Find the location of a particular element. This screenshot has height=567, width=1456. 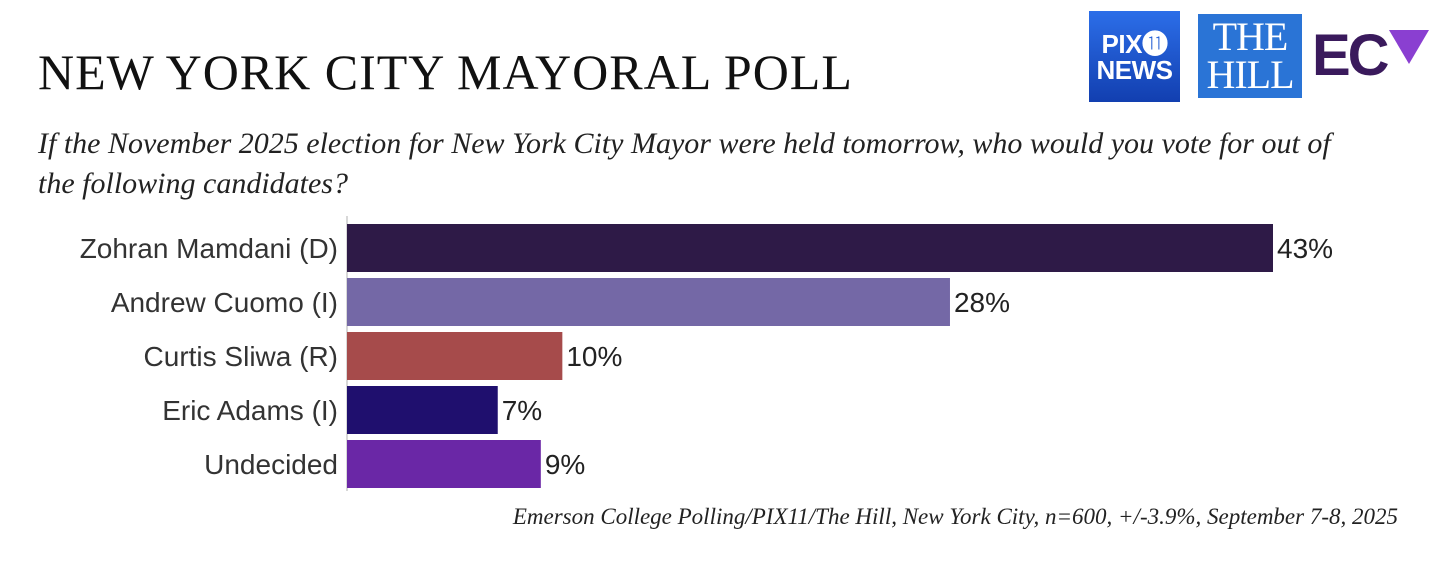

category-label: Zohran Mamdani (D) is located at coordinates (209, 248).